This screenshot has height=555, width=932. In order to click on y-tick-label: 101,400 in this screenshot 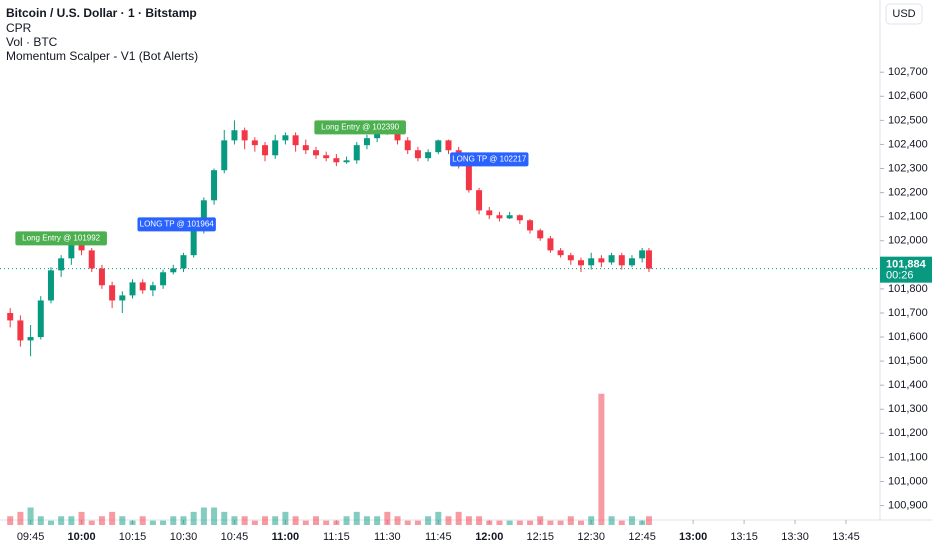, I will do `click(908, 385)`.